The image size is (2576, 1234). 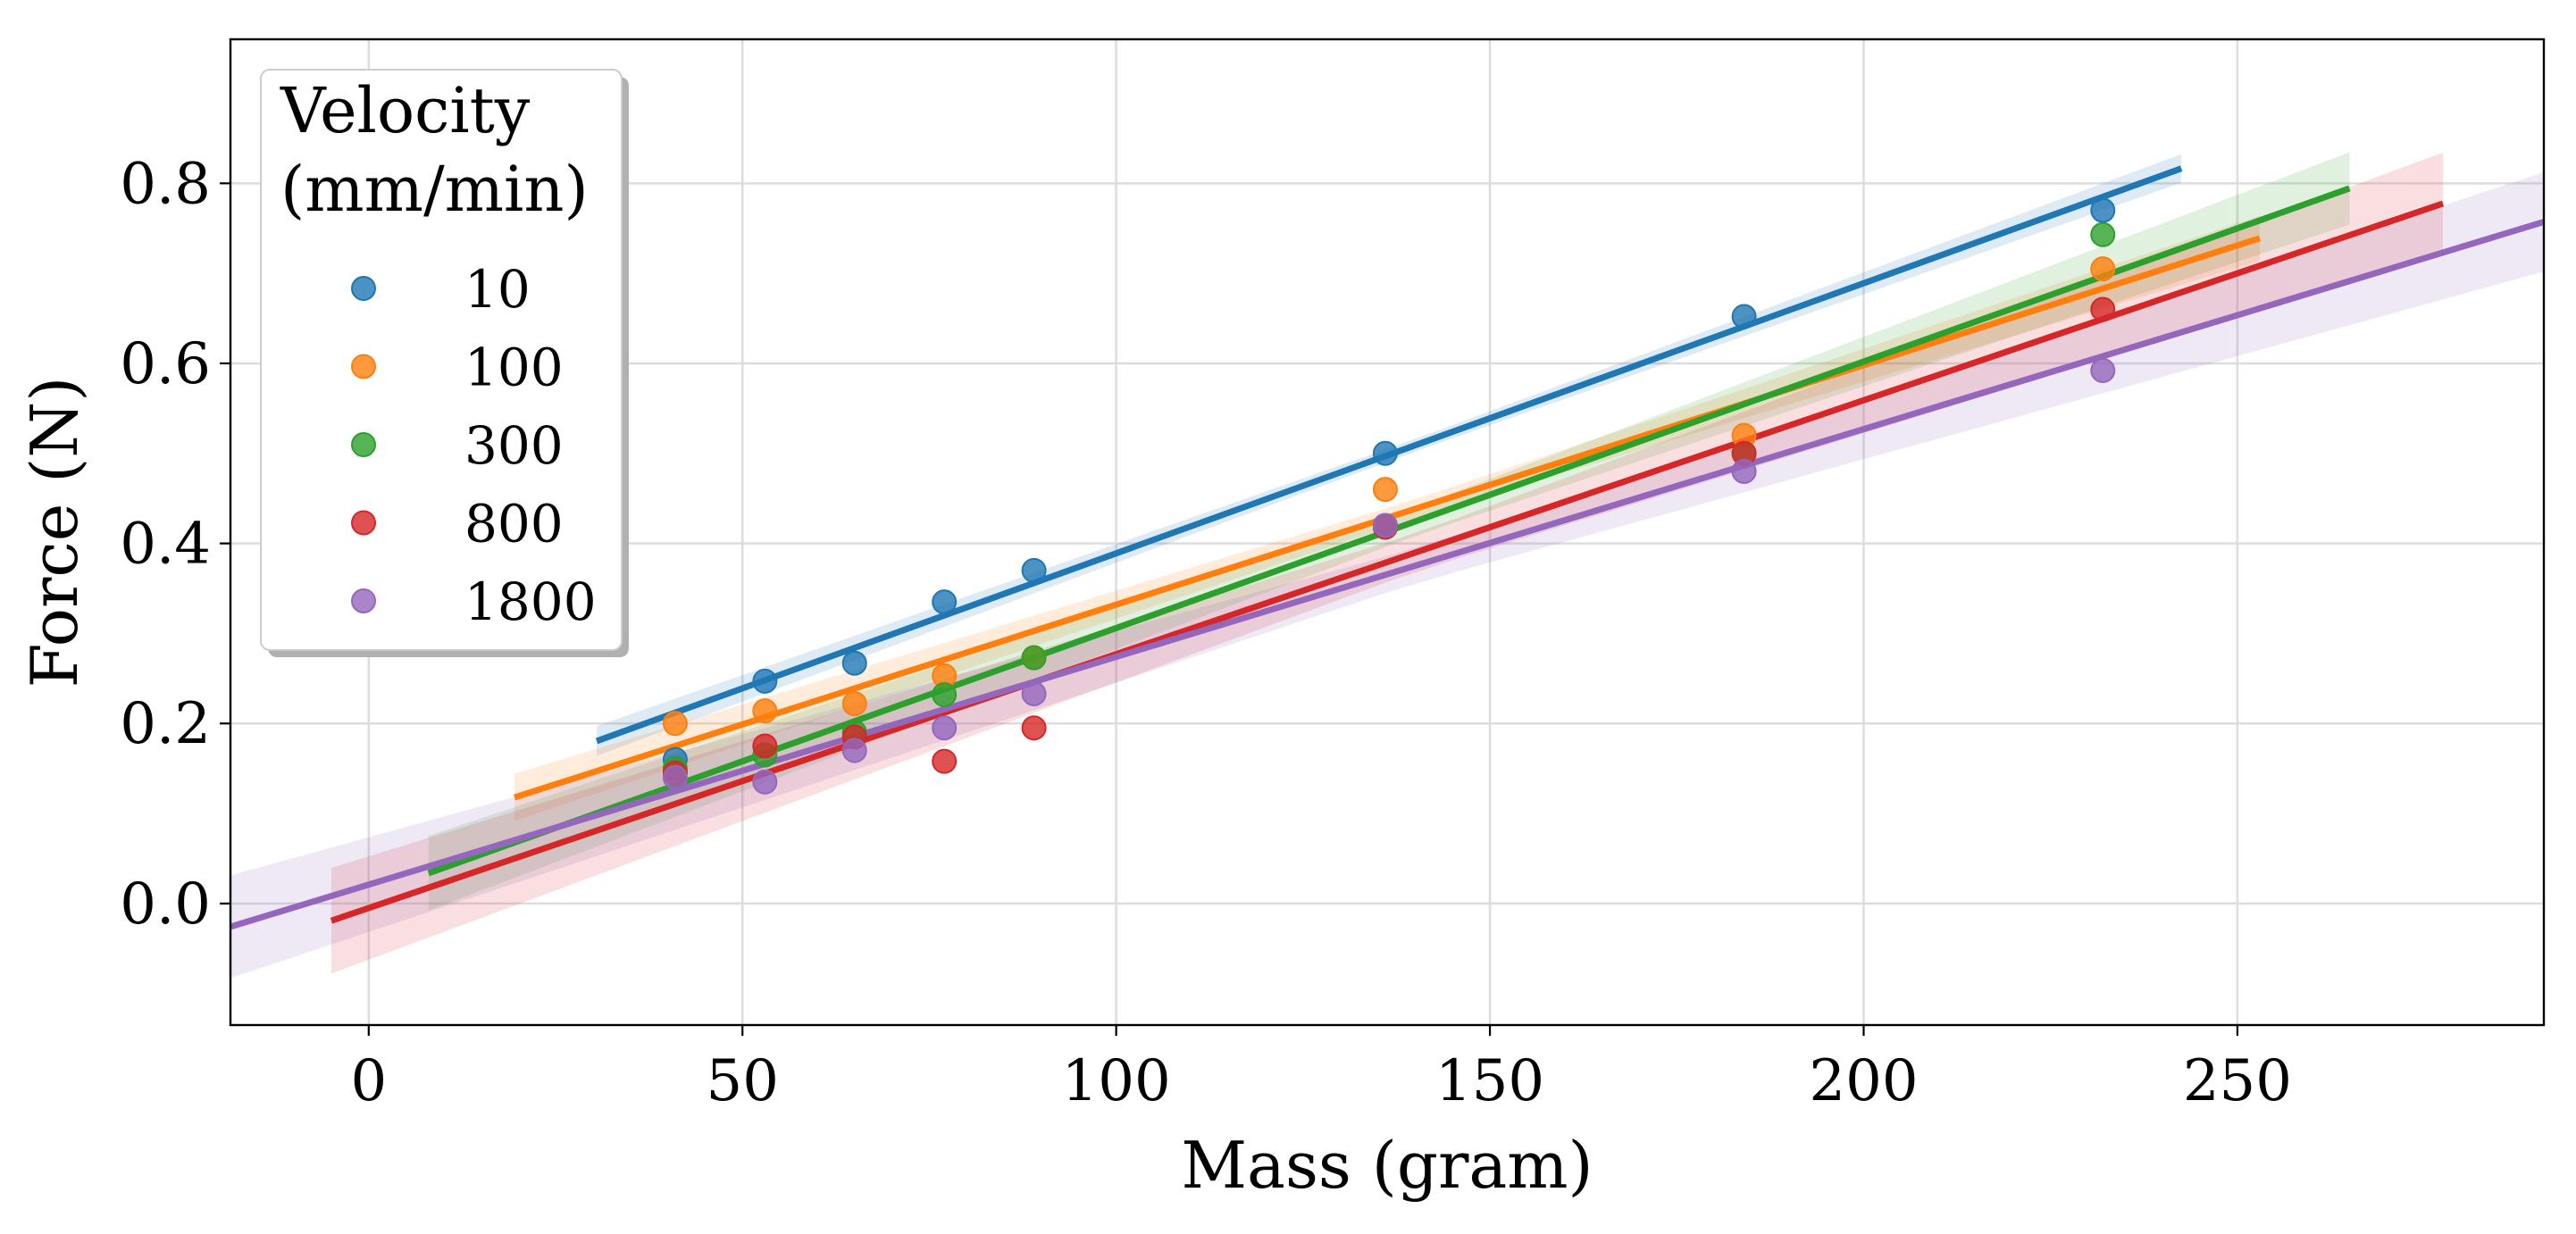 I want to click on legend-entries: 10 100 300 800 1800, so click(x=474, y=445).